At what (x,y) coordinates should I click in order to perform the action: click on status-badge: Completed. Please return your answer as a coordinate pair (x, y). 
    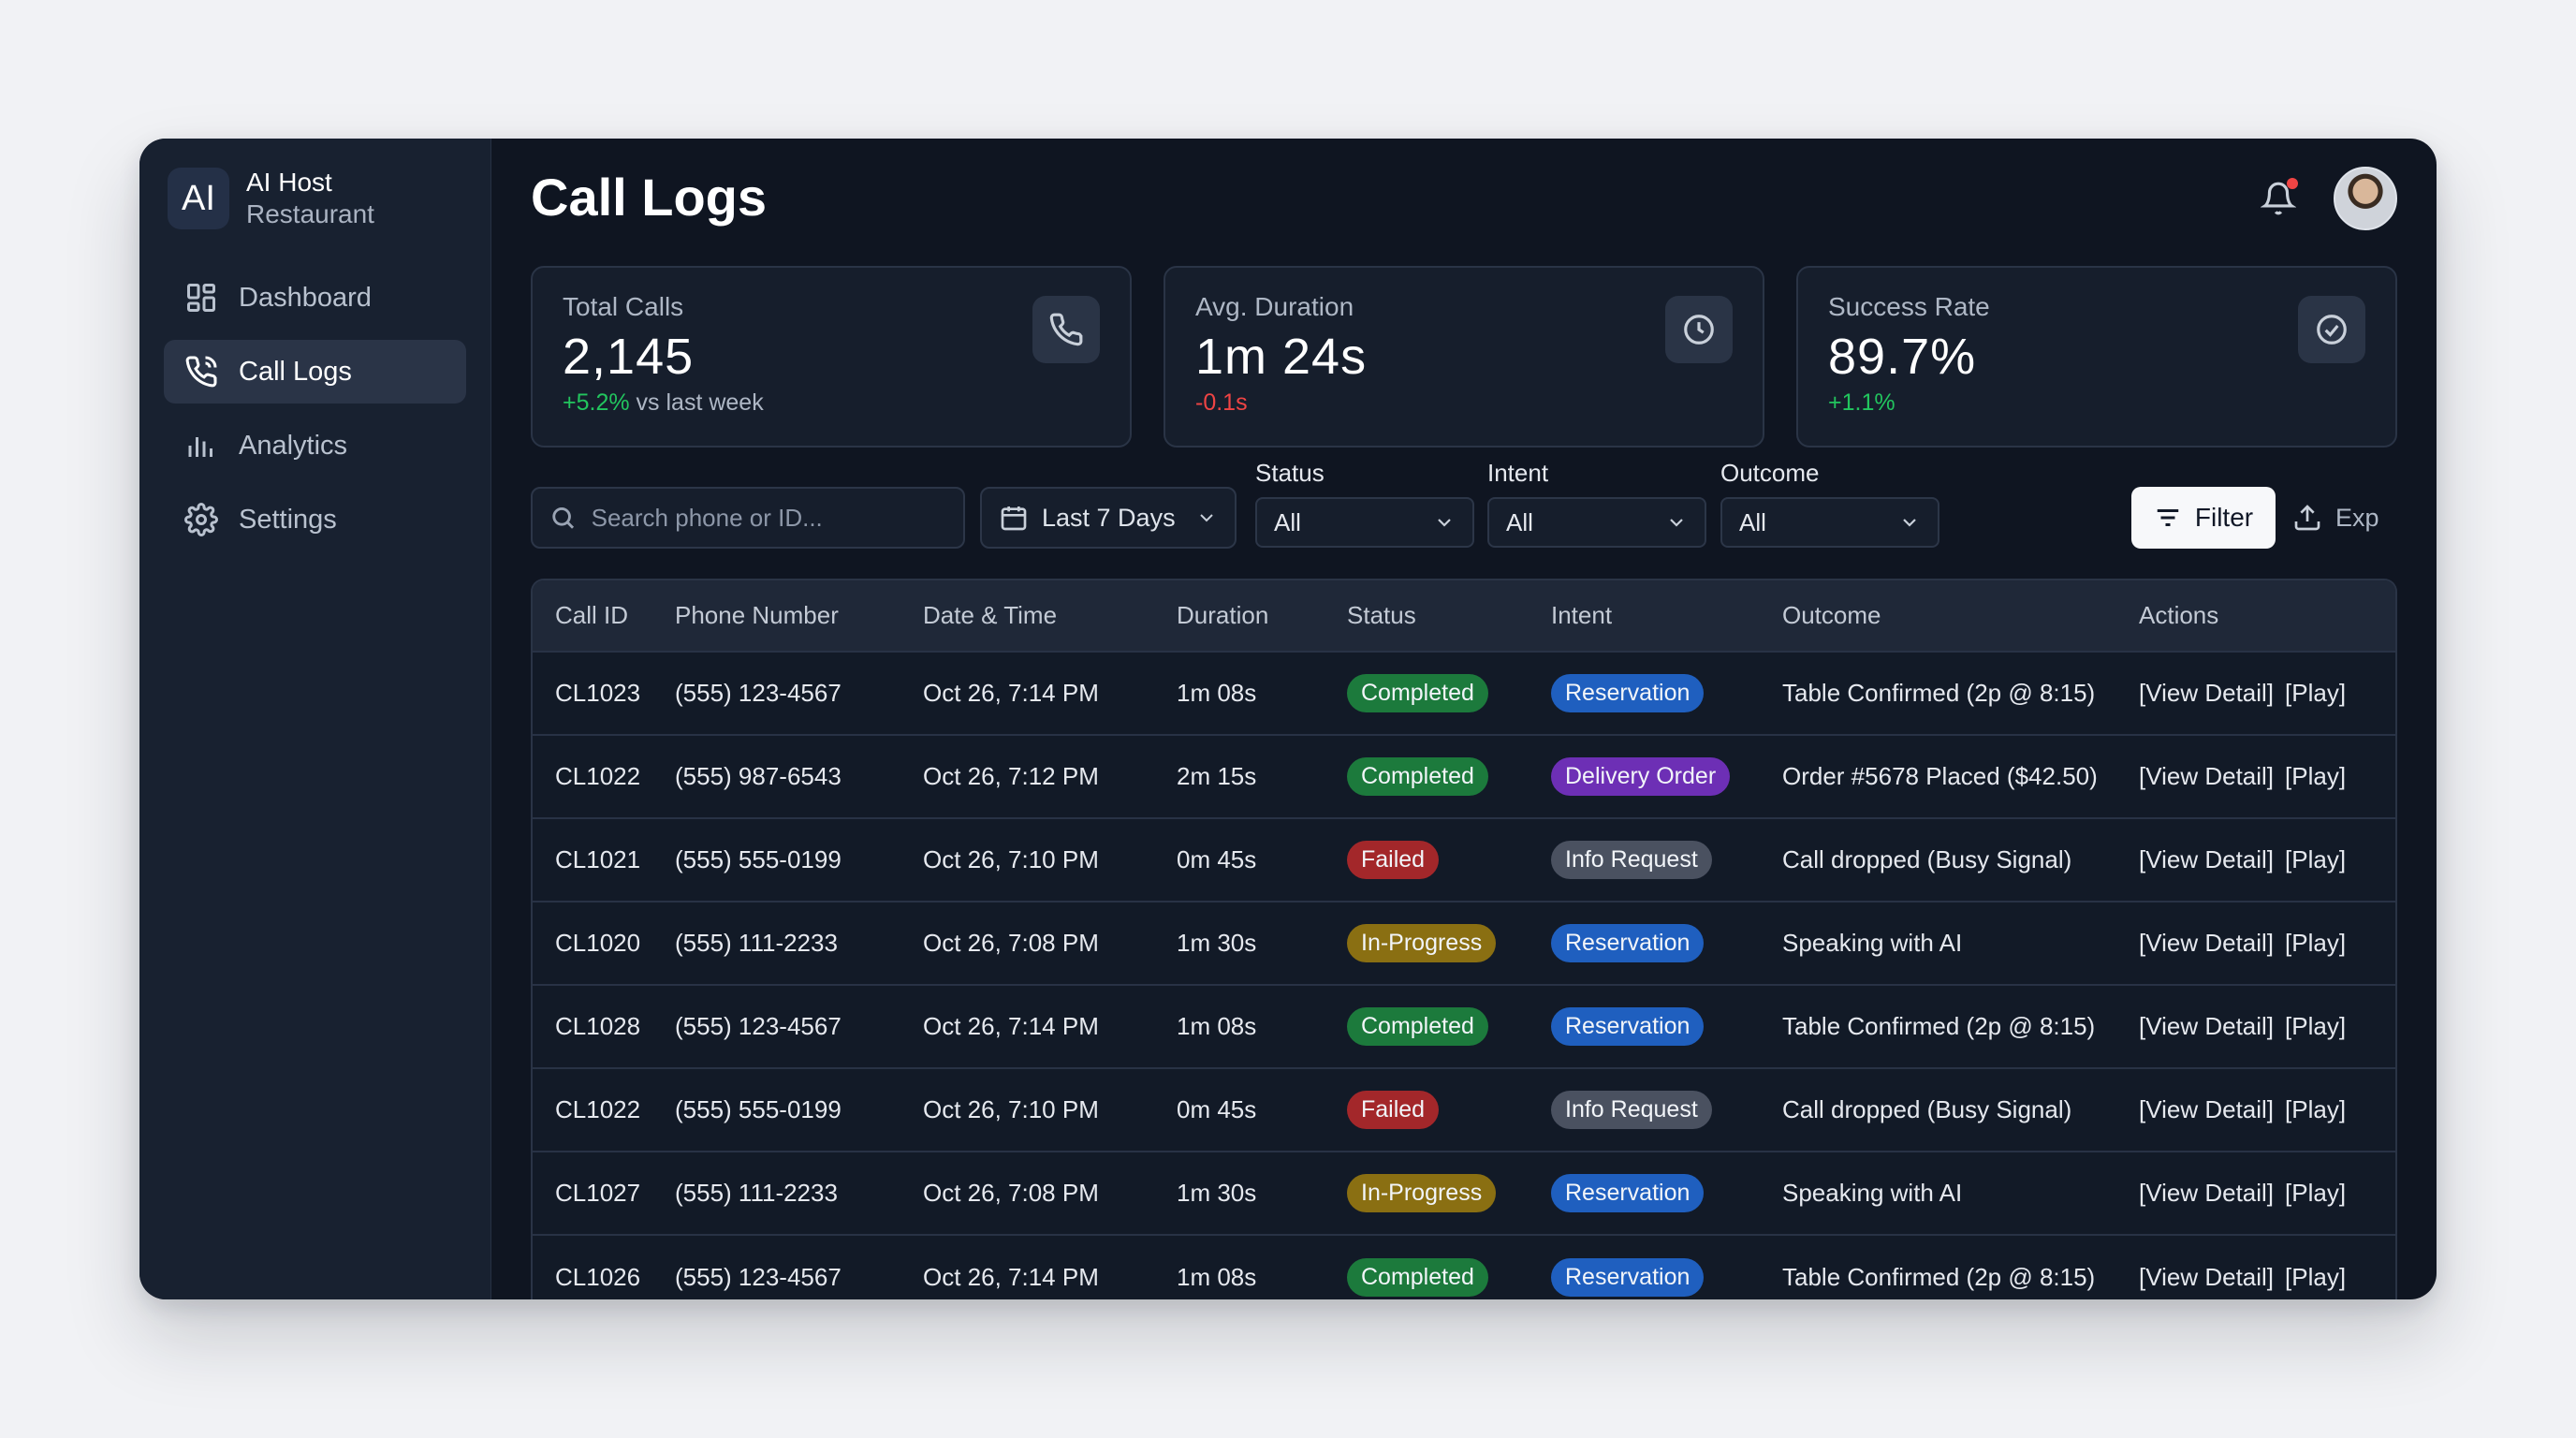
    Looking at the image, I should click on (1417, 1277).